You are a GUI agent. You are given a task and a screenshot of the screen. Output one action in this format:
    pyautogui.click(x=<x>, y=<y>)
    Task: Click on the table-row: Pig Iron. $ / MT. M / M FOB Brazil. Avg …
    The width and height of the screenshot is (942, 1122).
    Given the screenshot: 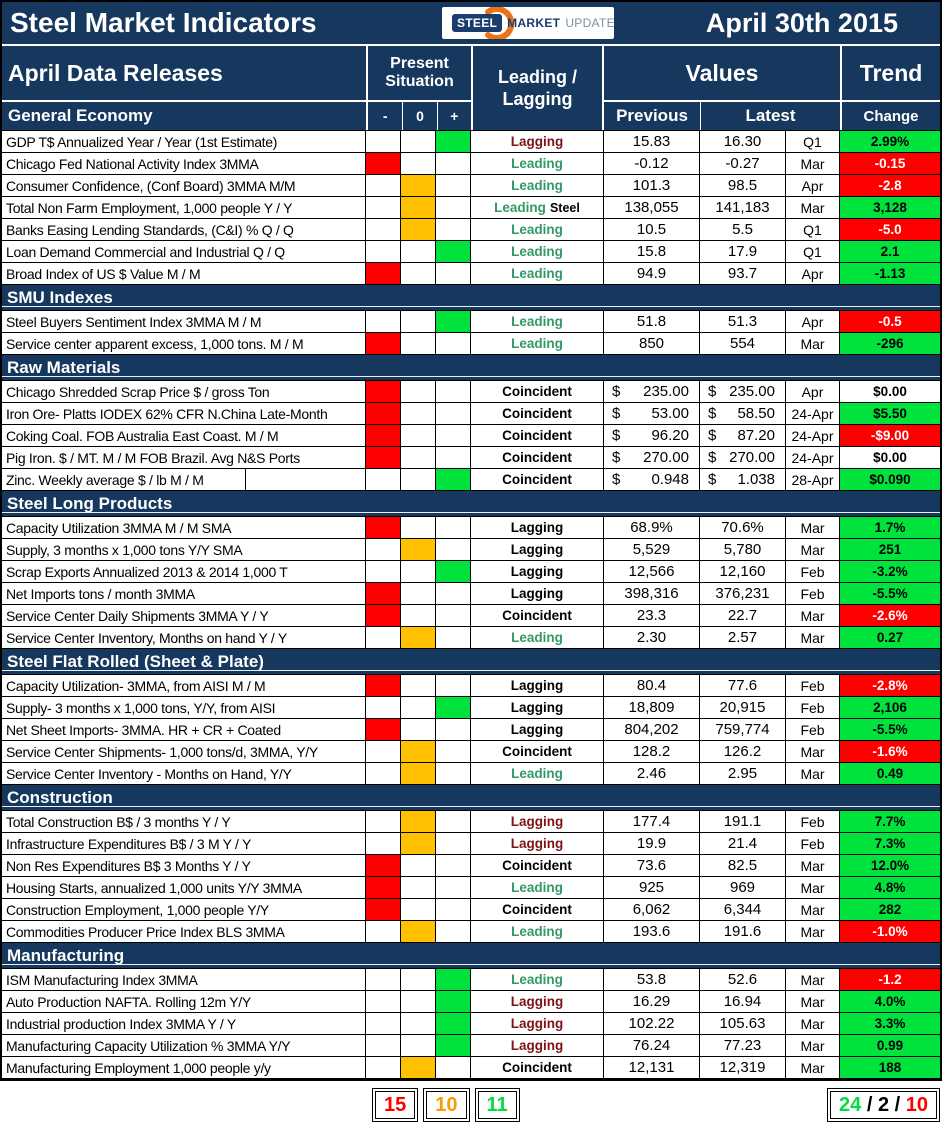 What is the action you would take?
    pyautogui.click(x=471, y=458)
    